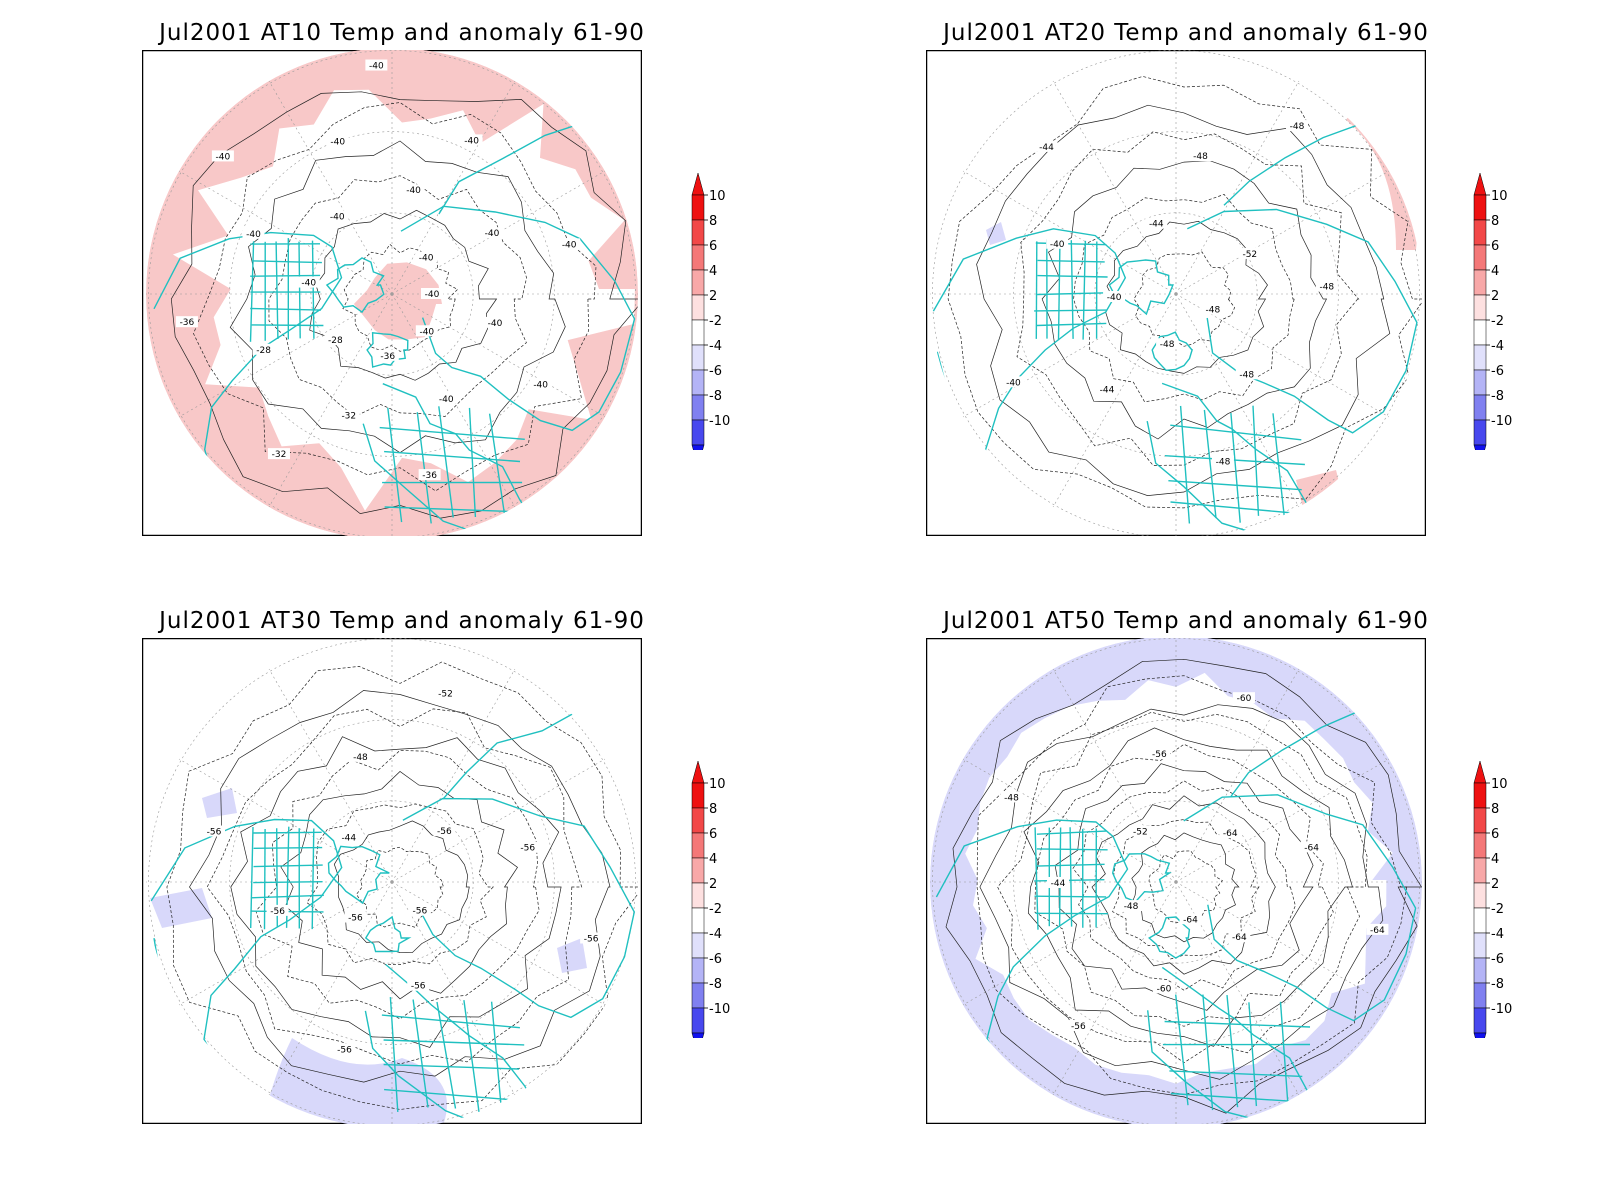 This screenshot has height=1200, width=1600. Describe the element at coordinates (713, 271) in the screenshot. I see `colorbar-label: 4` at that location.